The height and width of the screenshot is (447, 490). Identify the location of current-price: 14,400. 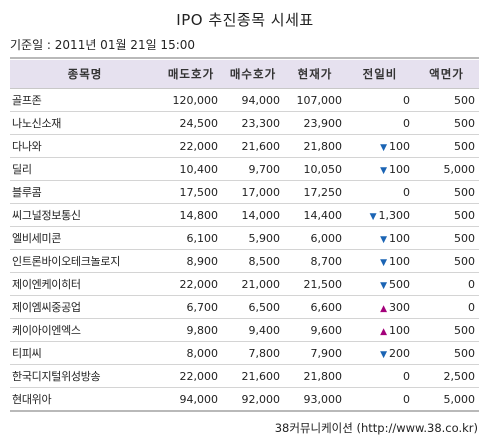
(323, 215).